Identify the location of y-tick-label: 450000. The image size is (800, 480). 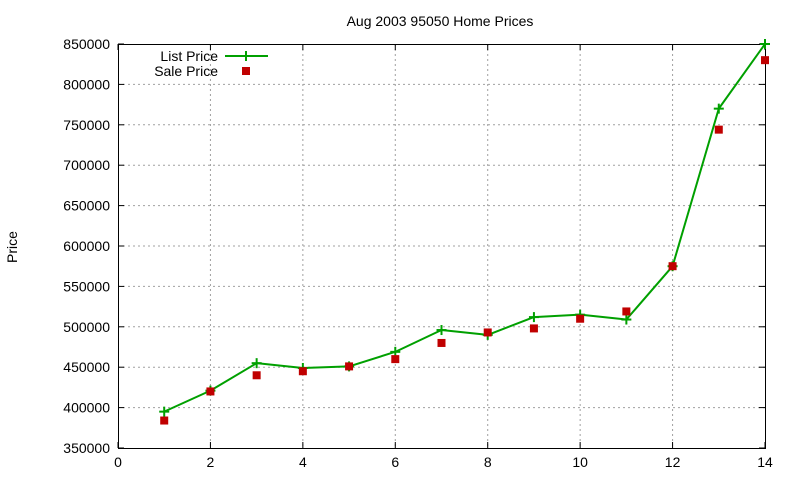
(86, 367).